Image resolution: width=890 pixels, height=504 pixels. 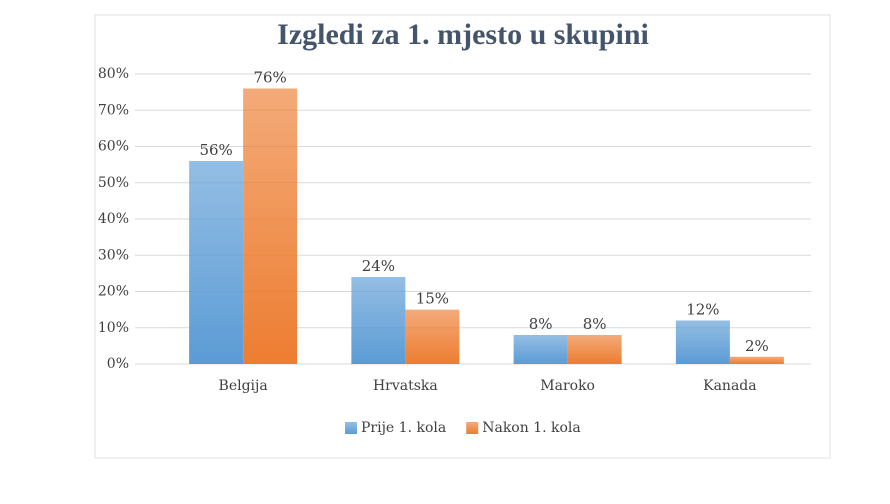 What do you see at coordinates (113, 74) in the screenshot?
I see `y-tick-label: 80%` at bounding box center [113, 74].